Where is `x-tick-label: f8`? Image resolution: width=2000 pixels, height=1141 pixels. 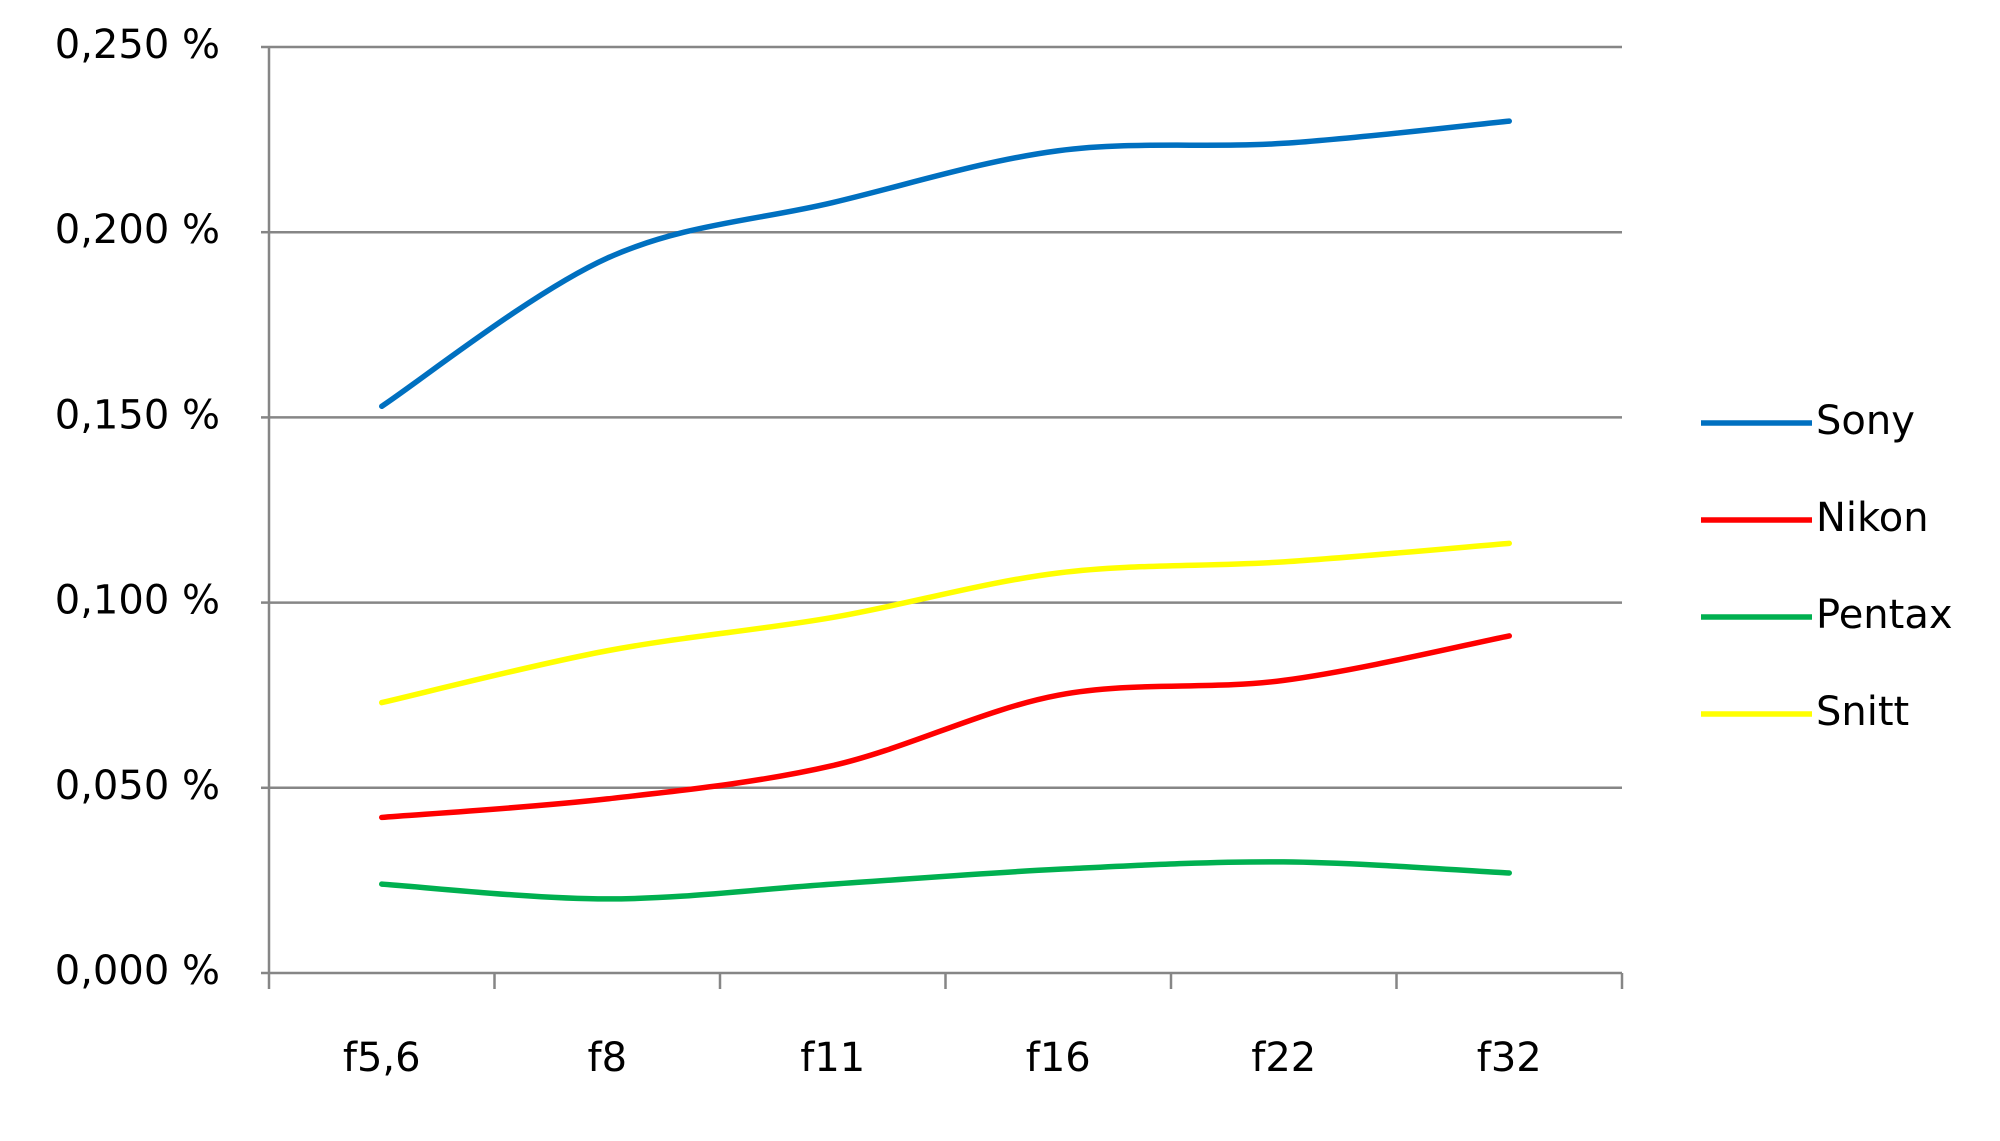 x-tick-label: f8 is located at coordinates (607, 1058).